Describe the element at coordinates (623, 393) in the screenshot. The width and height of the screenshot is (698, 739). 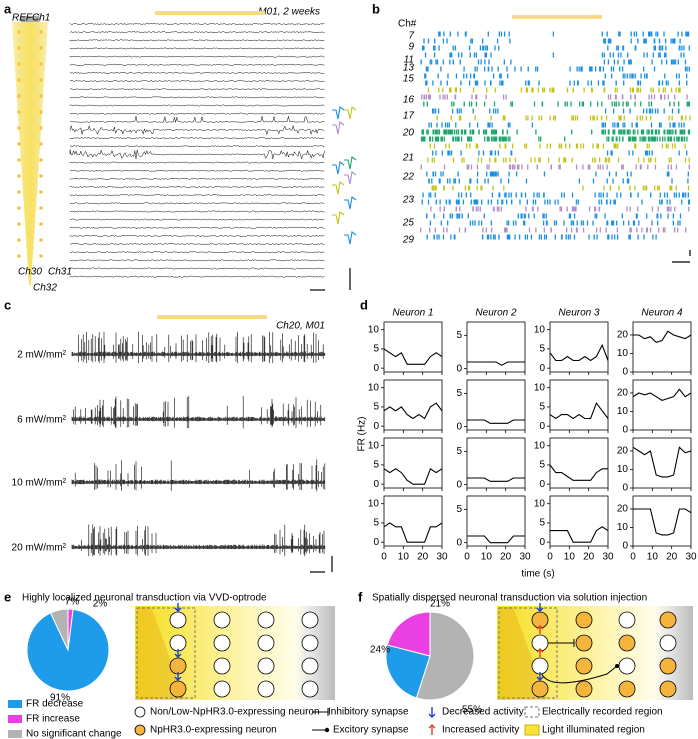
I see `y-tick-label: 20` at that location.